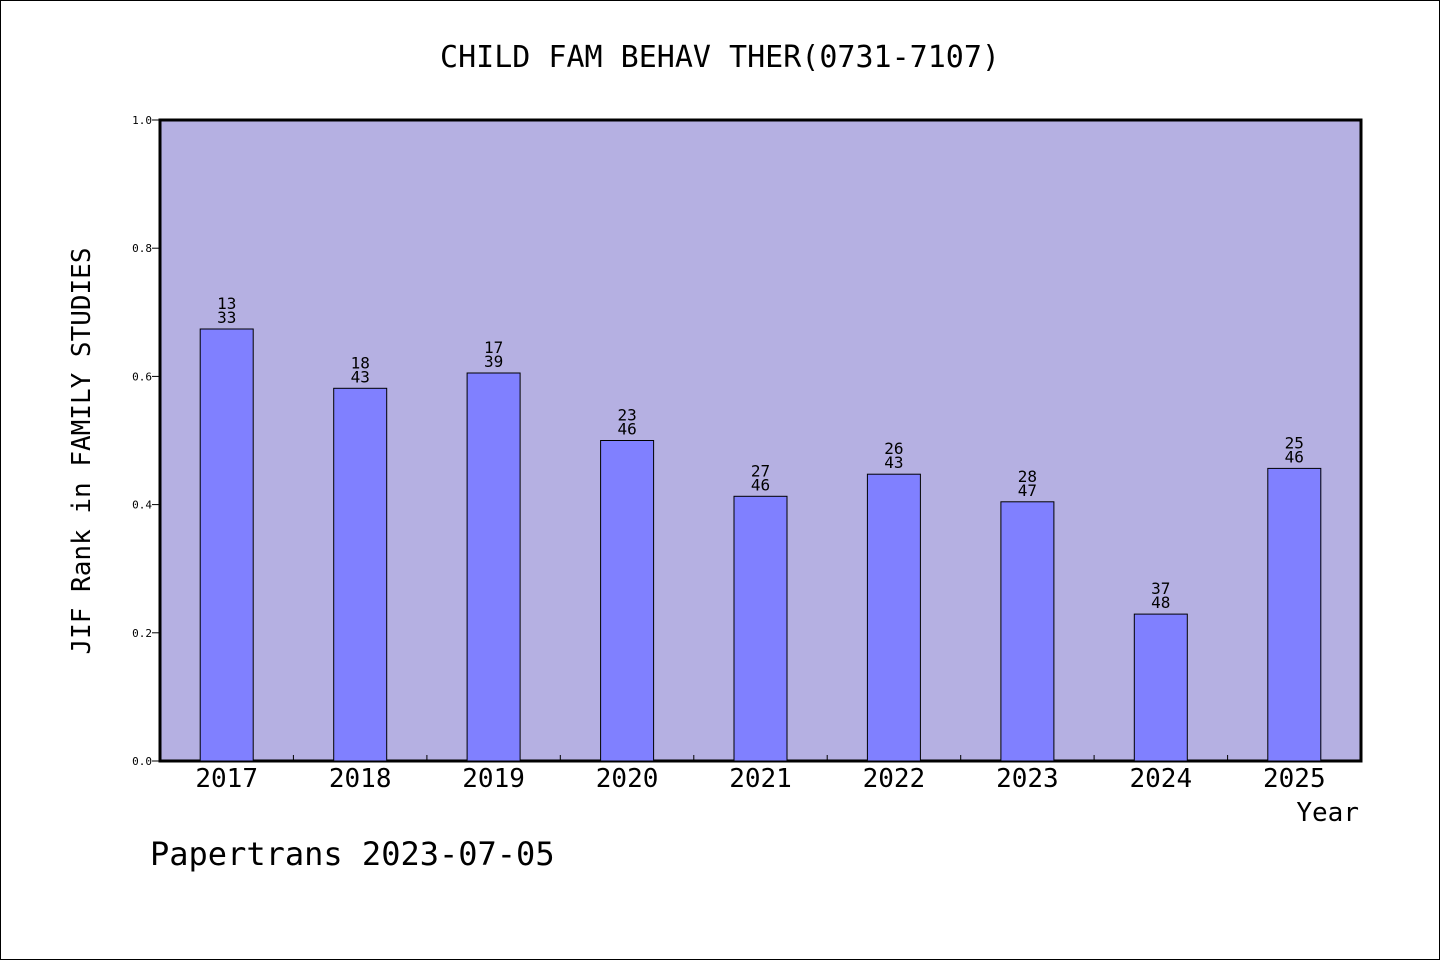 This screenshot has width=1440, height=960. What do you see at coordinates (1294, 779) in the screenshot?
I see `x-tick-label: 2025` at bounding box center [1294, 779].